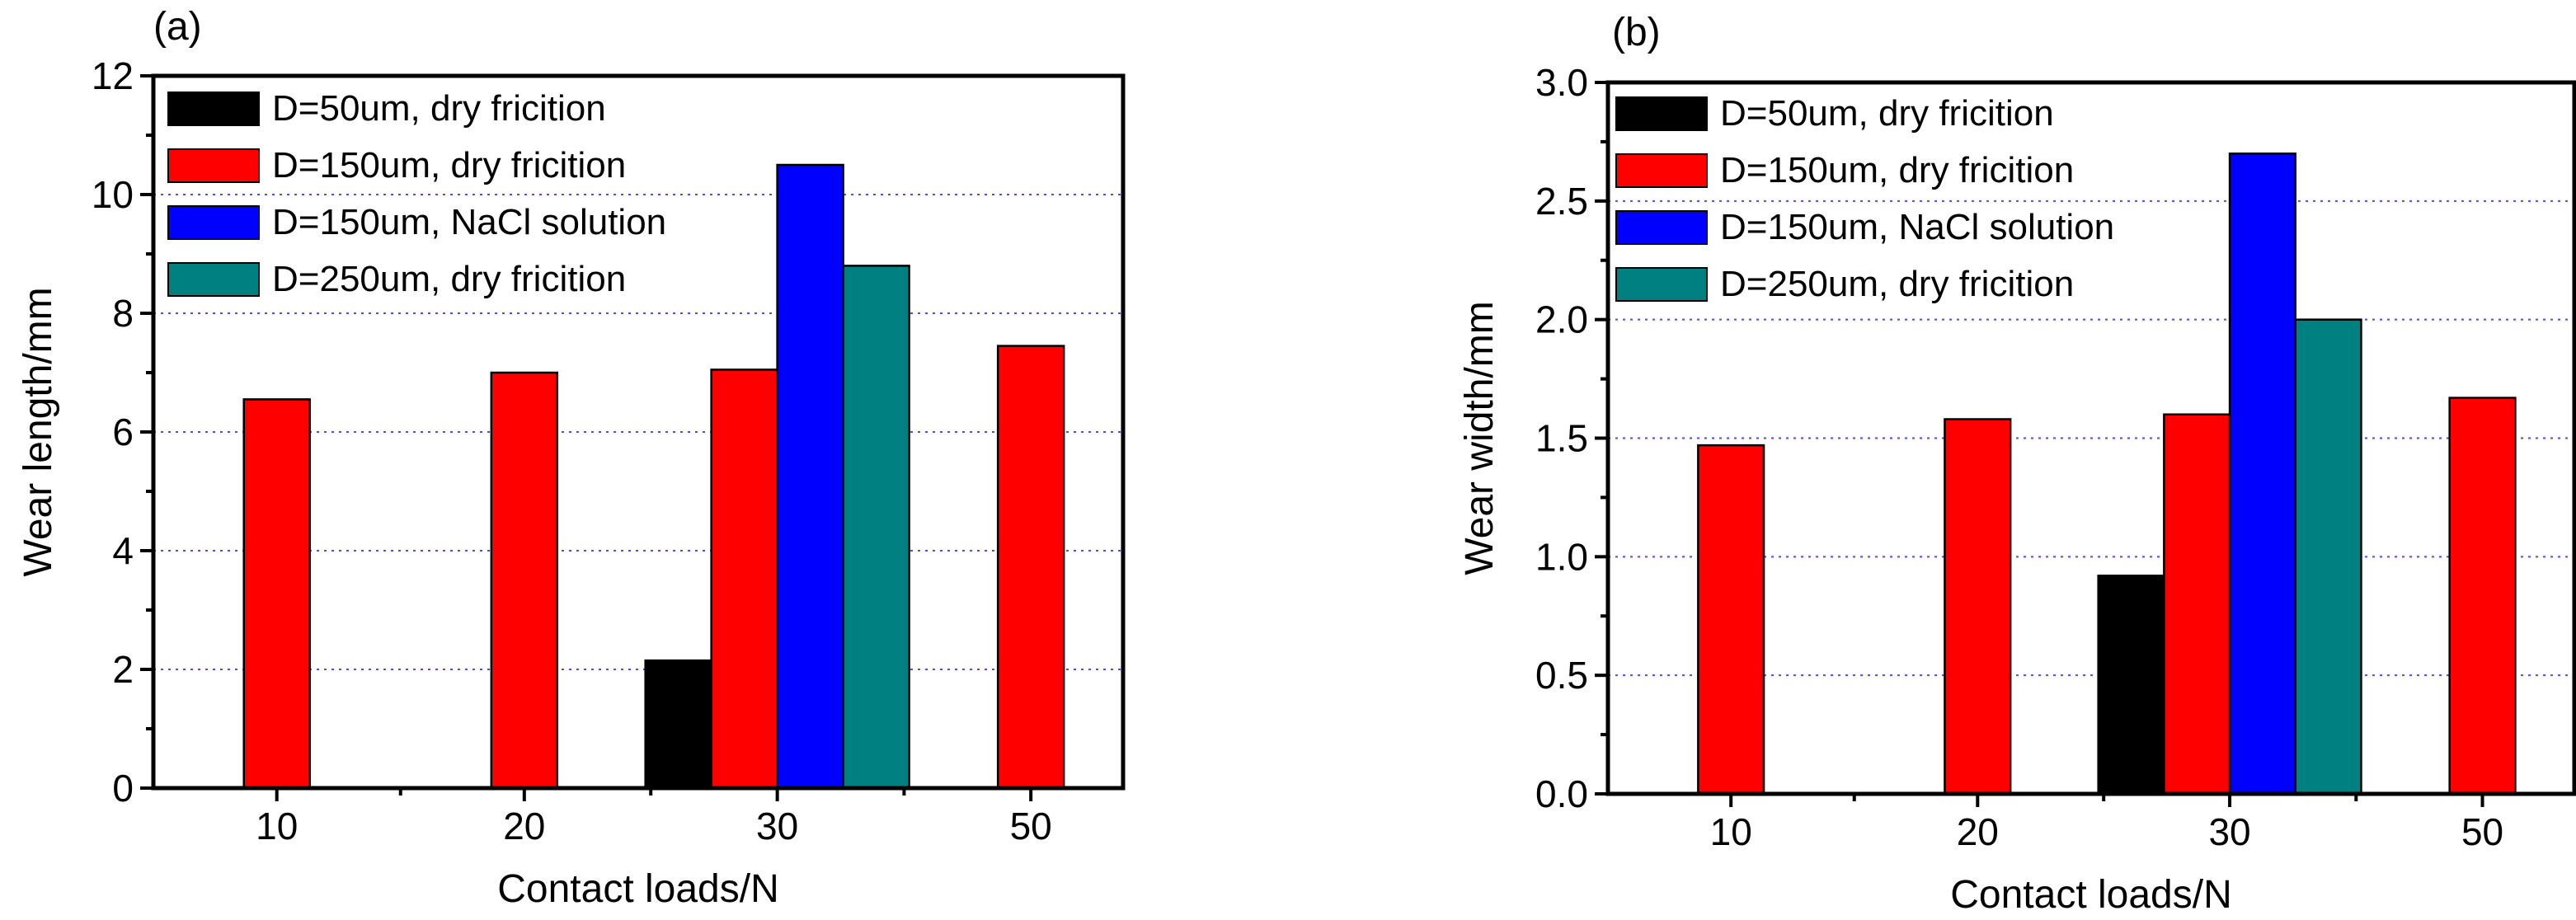 This screenshot has width=2576, height=920. I want to click on panel-label: (a), so click(177, 27).